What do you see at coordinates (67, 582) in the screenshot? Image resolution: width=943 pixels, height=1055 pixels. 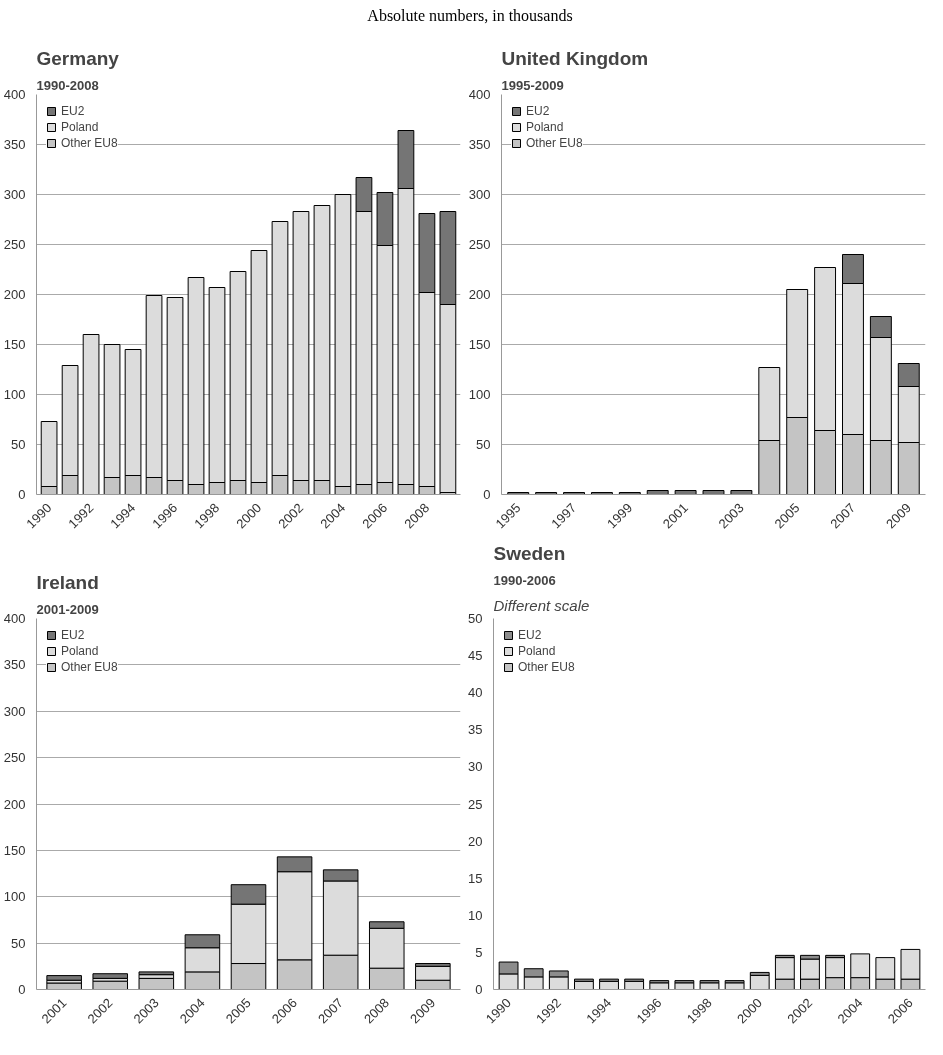 I see `chart-title: Ireland` at bounding box center [67, 582].